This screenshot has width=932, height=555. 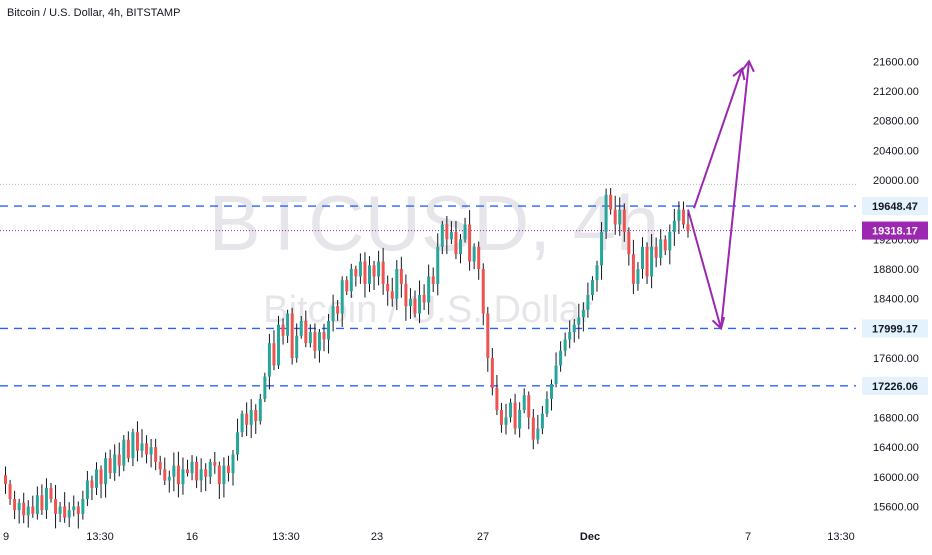 I want to click on price-tick-label: 20400.00, so click(x=896, y=151).